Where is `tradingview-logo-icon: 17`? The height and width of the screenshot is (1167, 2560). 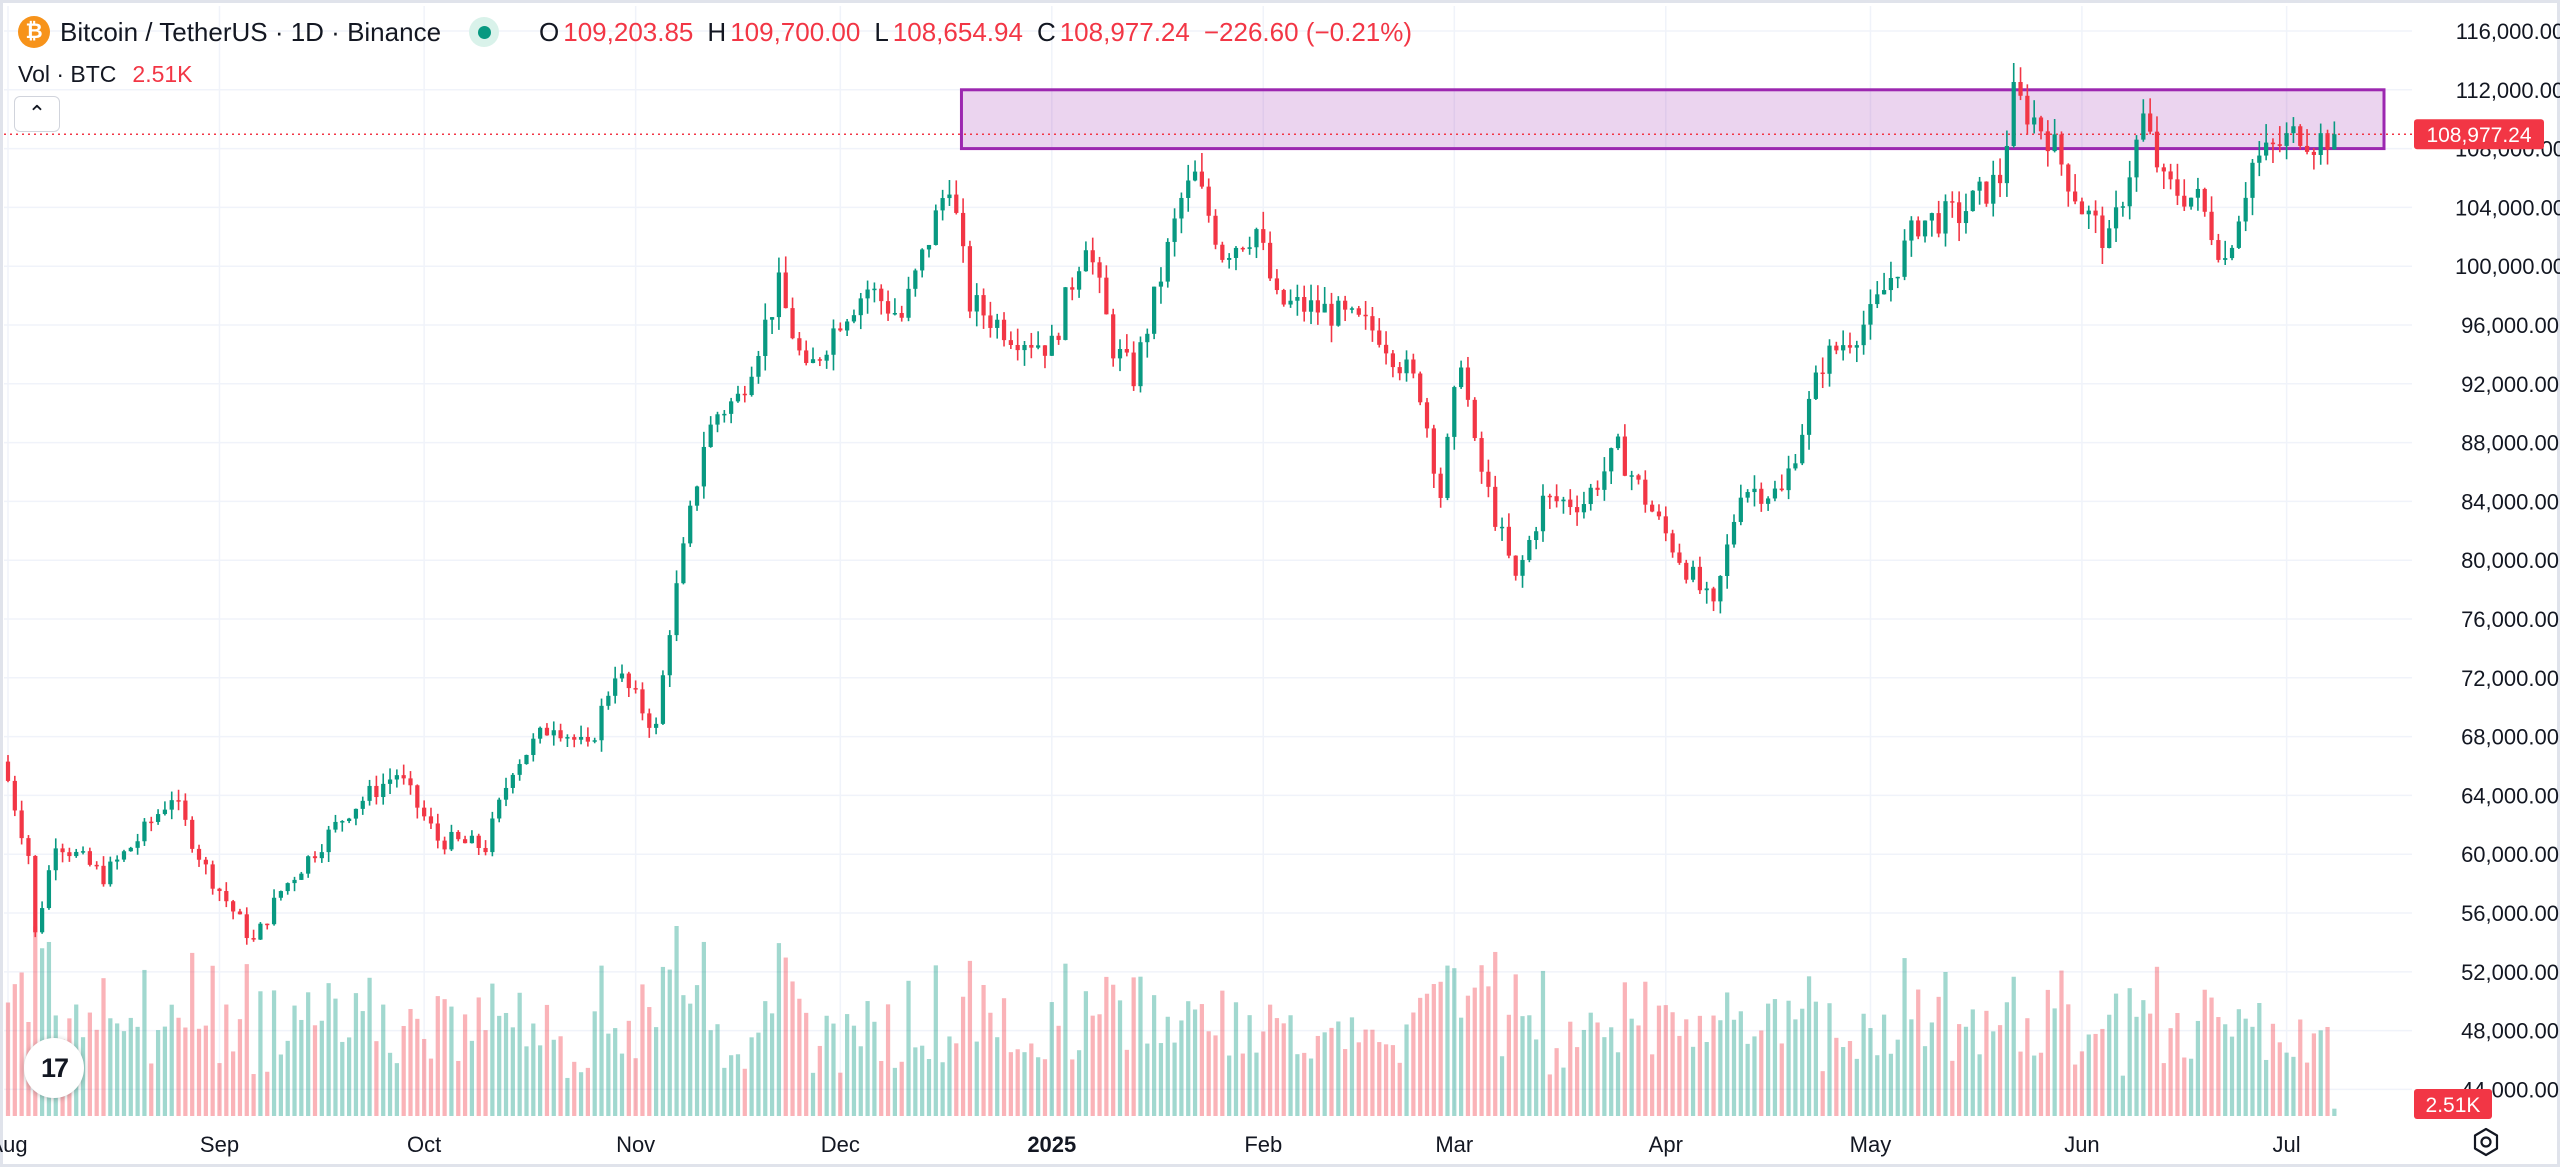
tradingview-logo-icon: 17 is located at coordinates (54, 1068).